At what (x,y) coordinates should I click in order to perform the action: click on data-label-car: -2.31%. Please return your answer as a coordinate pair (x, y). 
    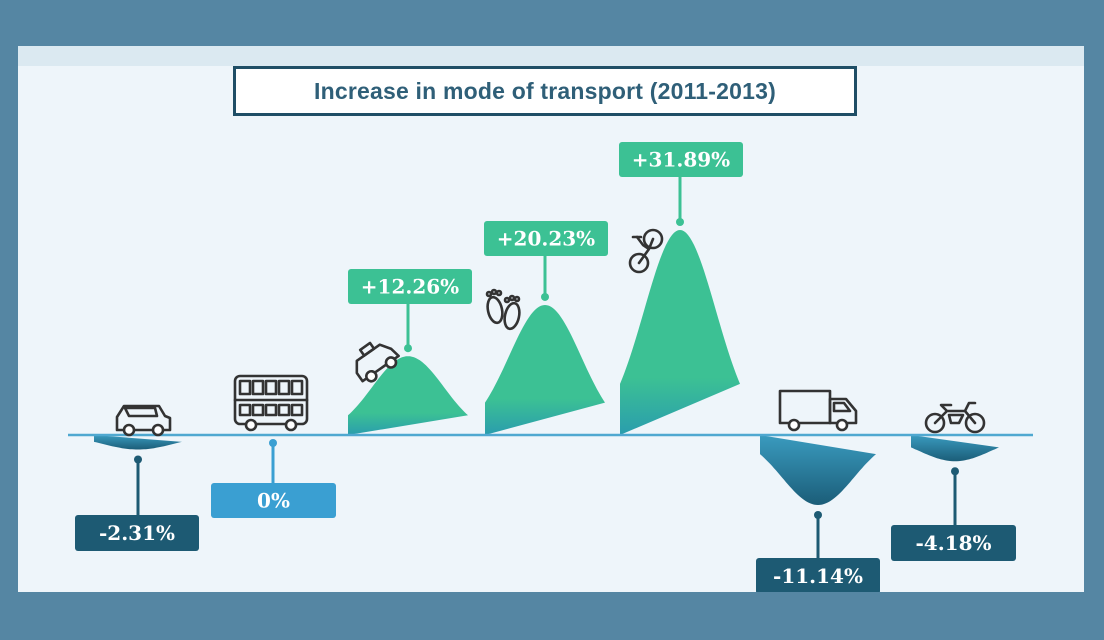
    Looking at the image, I should click on (137, 503).